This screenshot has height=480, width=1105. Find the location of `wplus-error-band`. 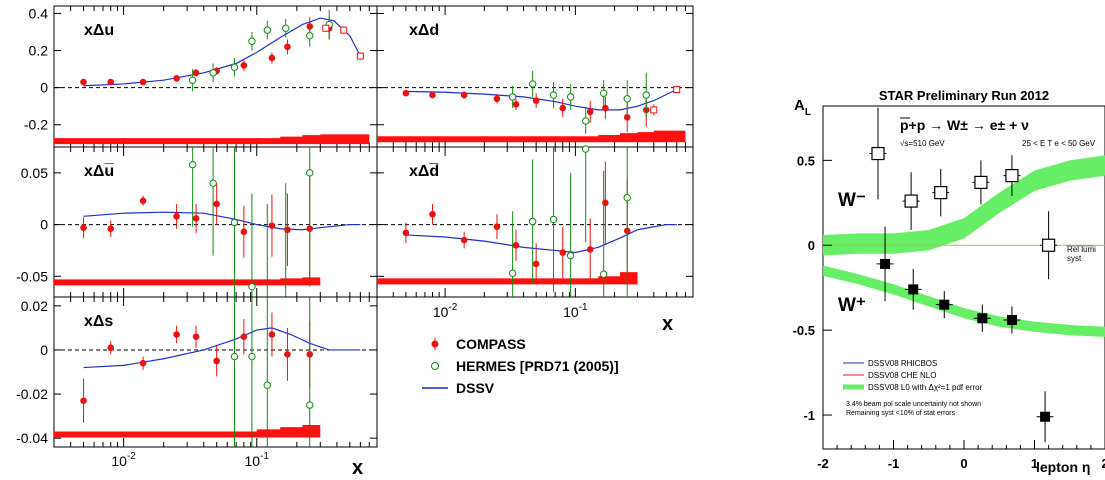

wplus-error-band is located at coordinates (964, 301).